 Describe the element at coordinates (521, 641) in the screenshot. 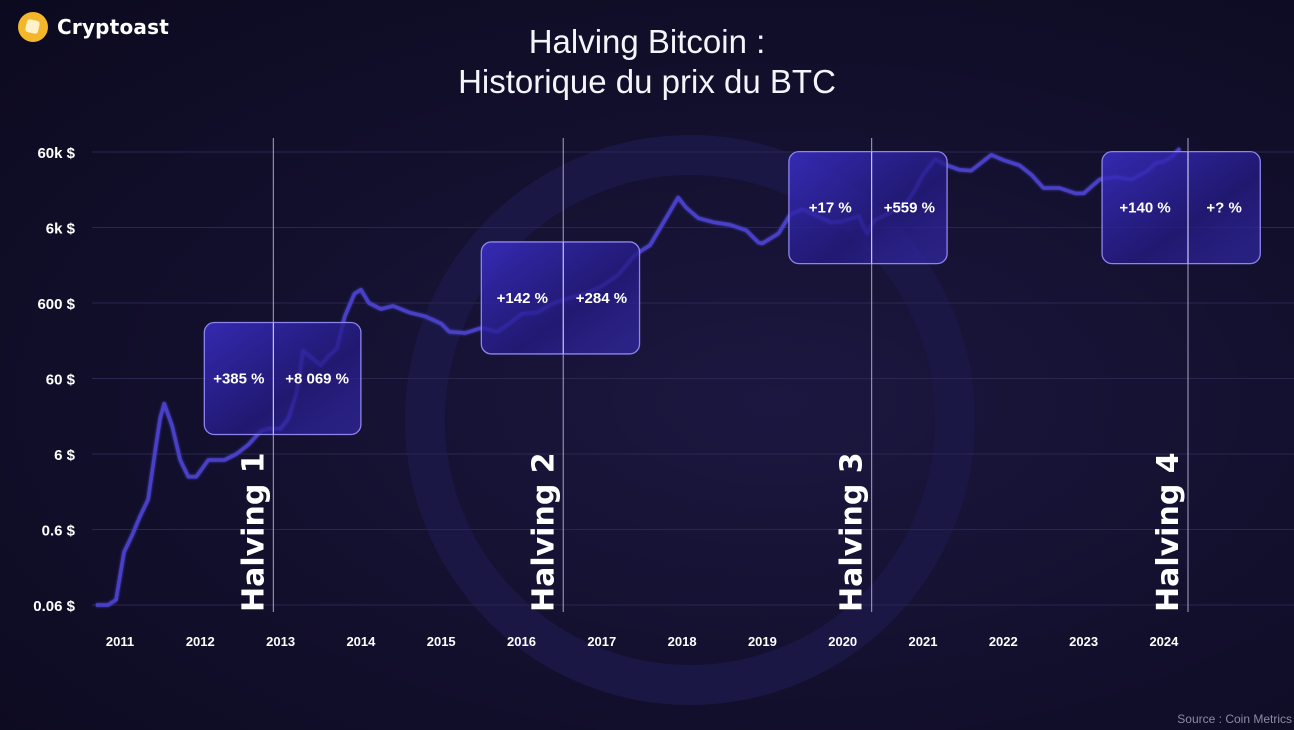

I see `x-tick-label: 2016` at that location.